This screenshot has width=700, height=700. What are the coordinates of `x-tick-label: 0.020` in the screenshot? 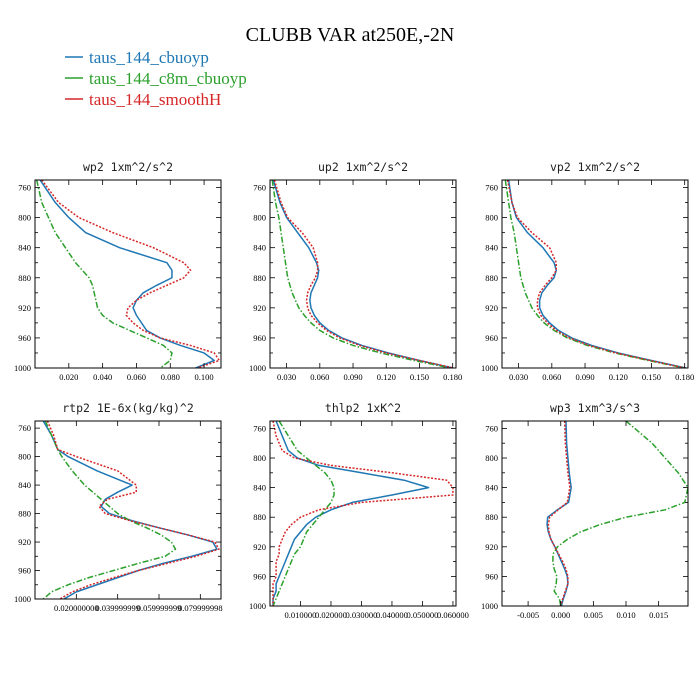 It's located at (68, 377).